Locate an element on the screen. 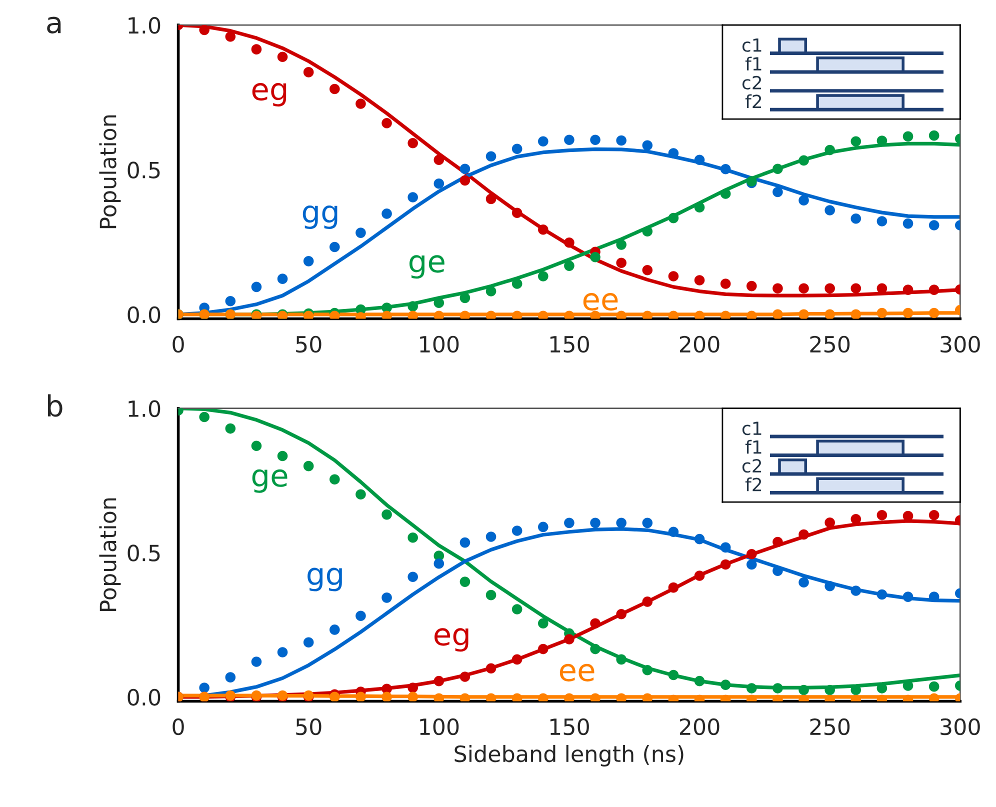 This screenshot has width=996, height=807. chart-title: a is located at coordinates (54, 25).